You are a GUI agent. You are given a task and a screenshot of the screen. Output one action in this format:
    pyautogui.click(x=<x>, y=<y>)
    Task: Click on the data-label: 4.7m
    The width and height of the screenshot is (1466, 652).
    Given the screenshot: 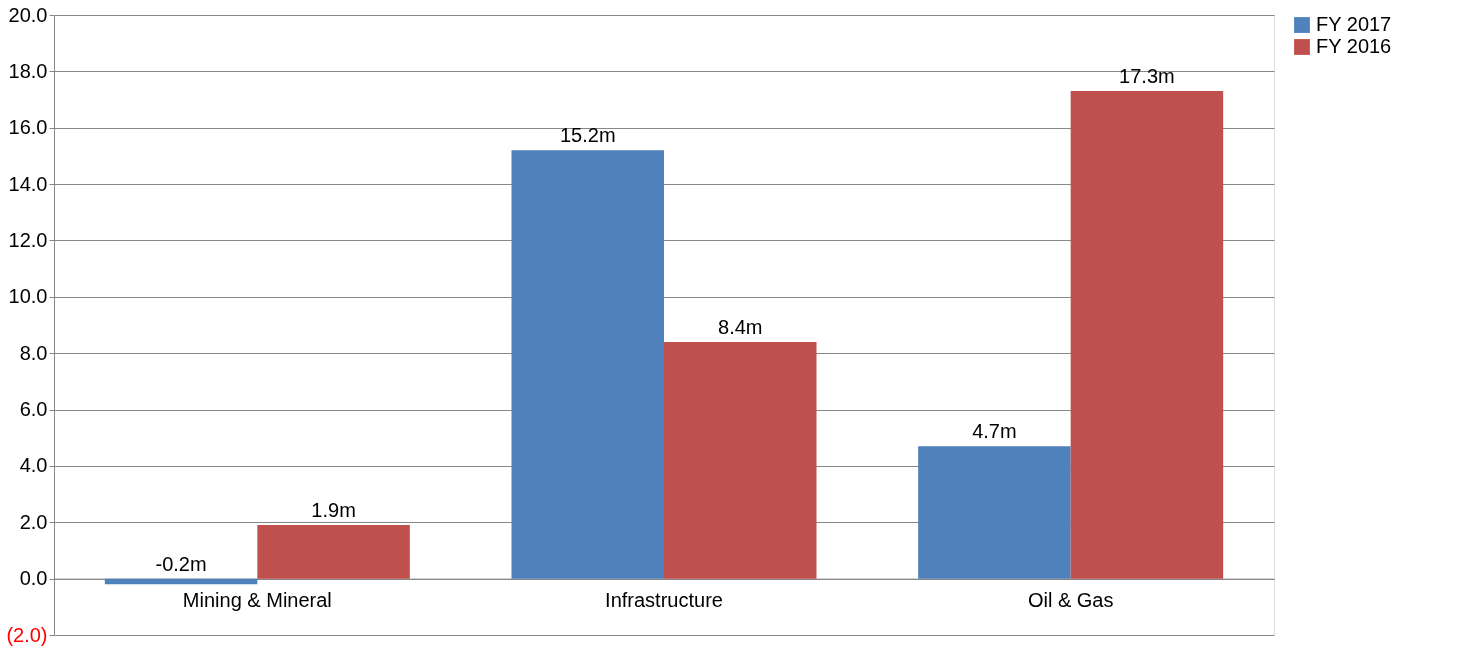 What is the action you would take?
    pyautogui.click(x=994, y=431)
    